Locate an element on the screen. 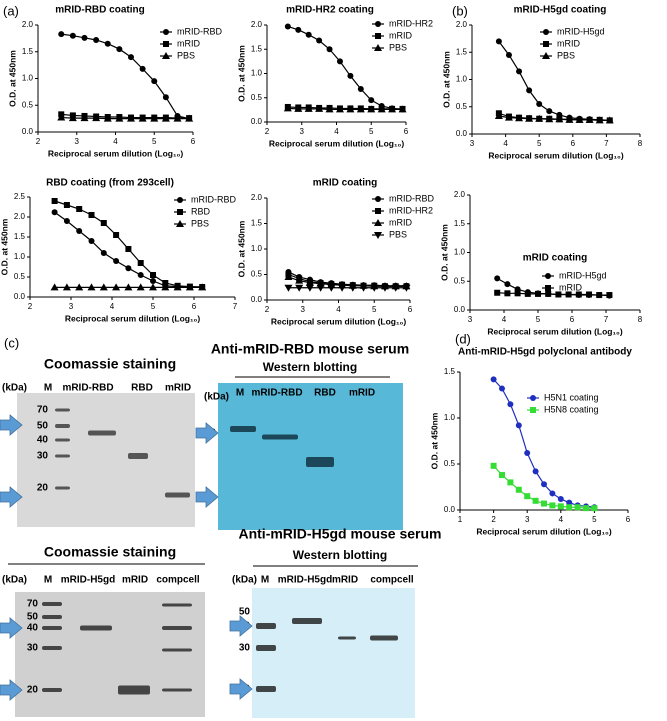 The height and width of the screenshot is (721, 667). x-tick-label: 7 is located at coordinates (606, 143).